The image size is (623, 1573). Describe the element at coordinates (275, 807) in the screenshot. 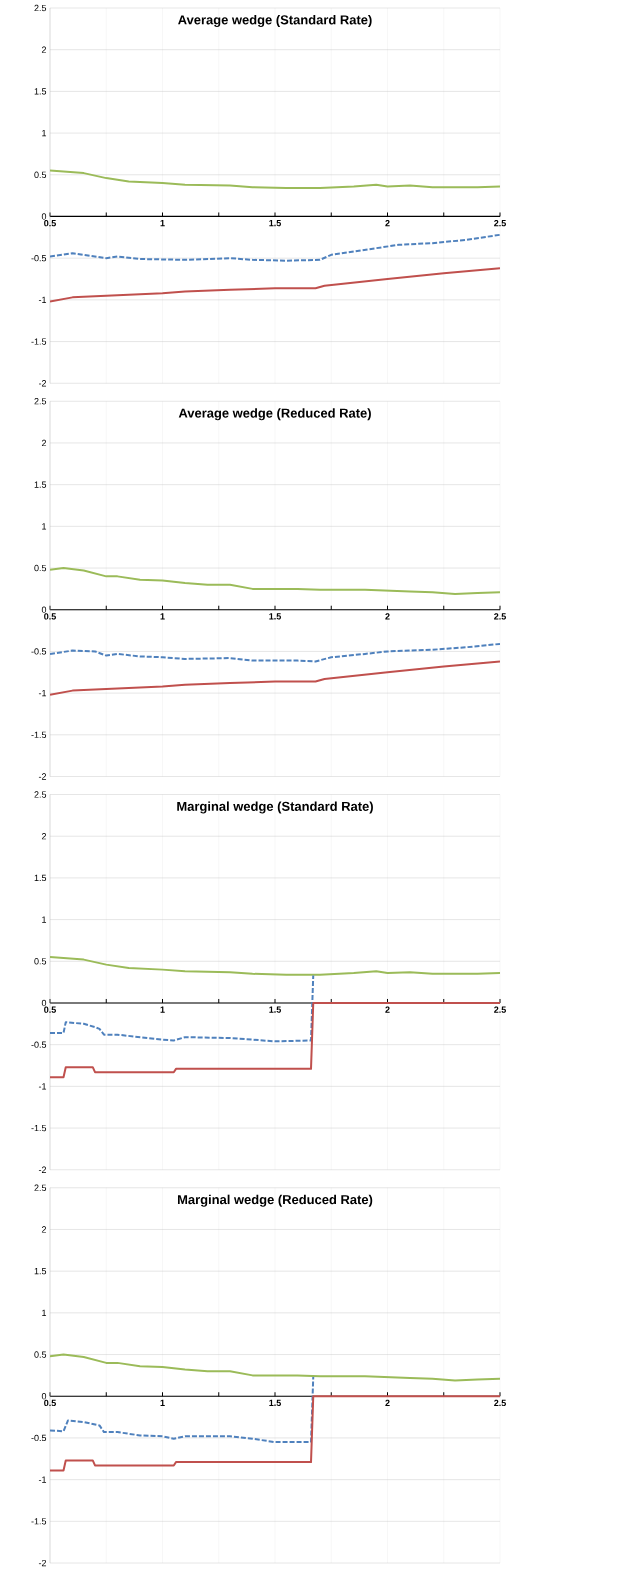

I see `text: Marginal wedge (Standard Rate)` at that location.